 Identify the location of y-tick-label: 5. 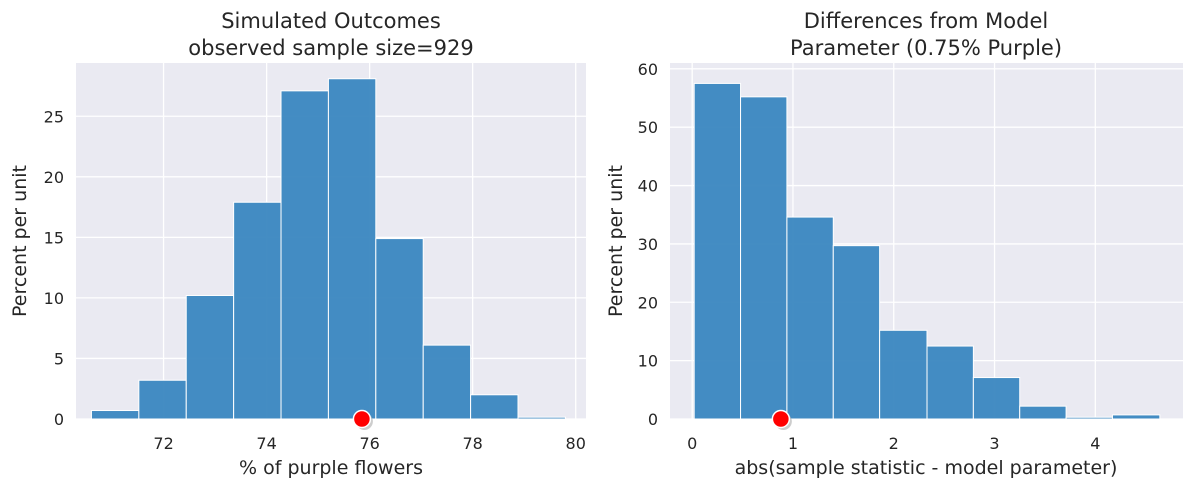
(59, 358).